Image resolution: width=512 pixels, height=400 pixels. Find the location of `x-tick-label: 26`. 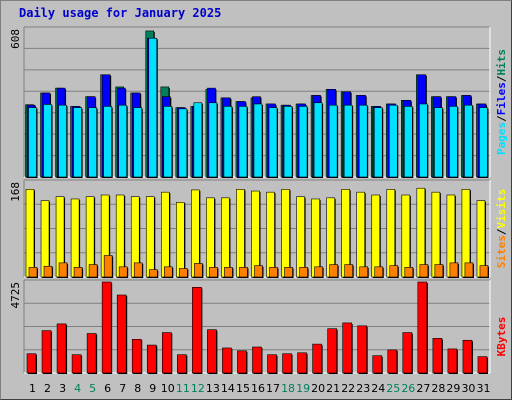

x-tick-label: 26 is located at coordinates (408, 388).